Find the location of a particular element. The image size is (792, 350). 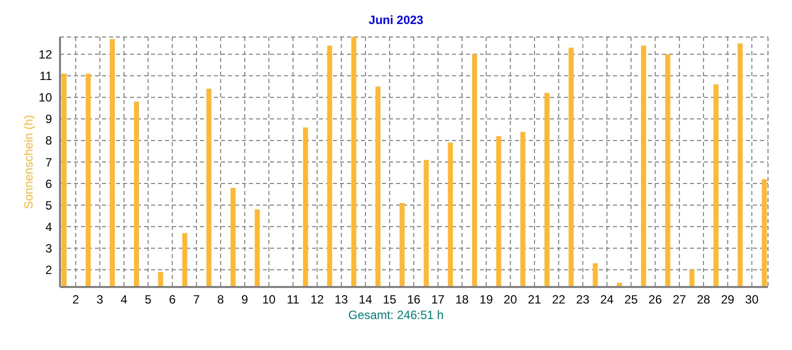

x-tick-label: 24 is located at coordinates (607, 299).